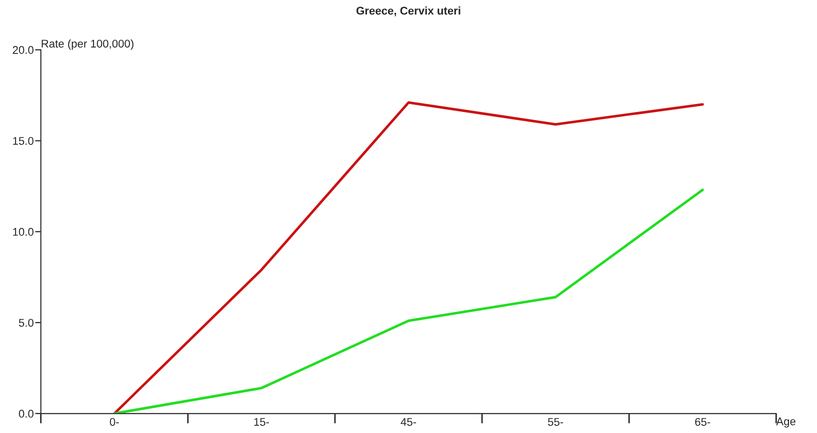 The image size is (817, 433). What do you see at coordinates (26, 414) in the screenshot?
I see `y-tick-label: 0.0` at bounding box center [26, 414].